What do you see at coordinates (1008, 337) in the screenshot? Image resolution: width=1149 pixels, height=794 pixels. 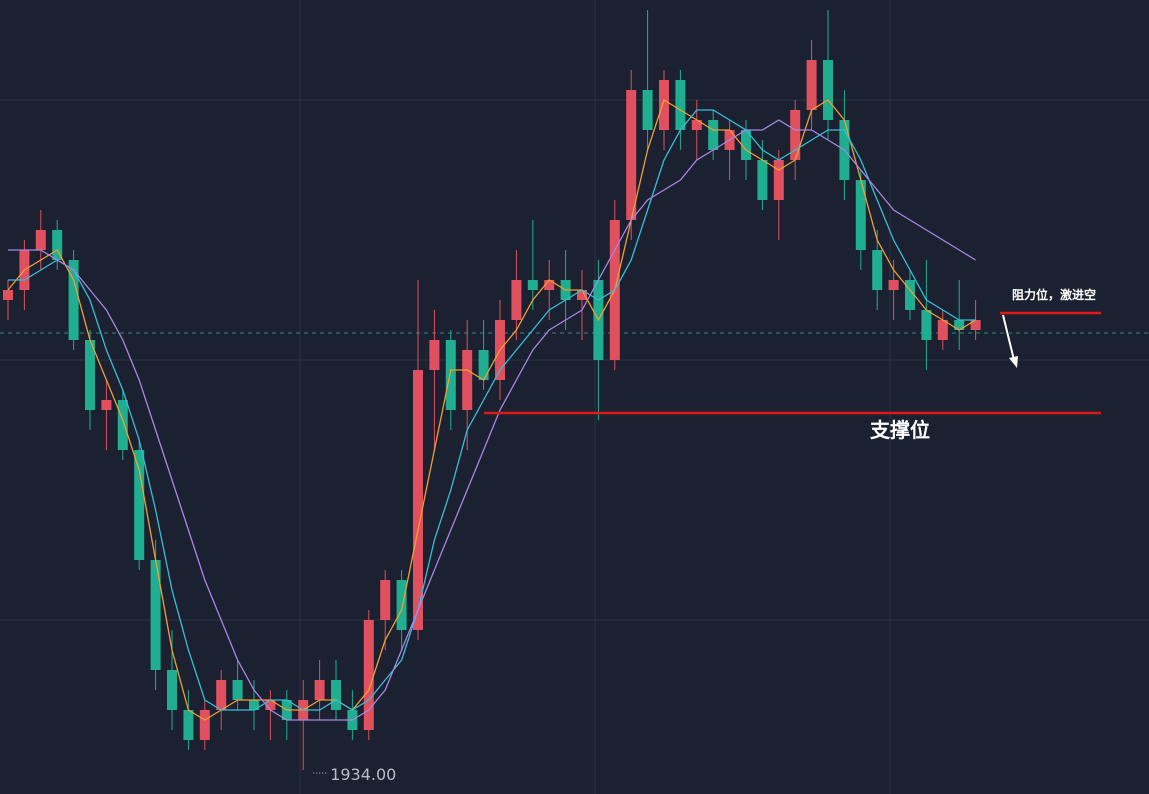 I see `arrow` at bounding box center [1008, 337].